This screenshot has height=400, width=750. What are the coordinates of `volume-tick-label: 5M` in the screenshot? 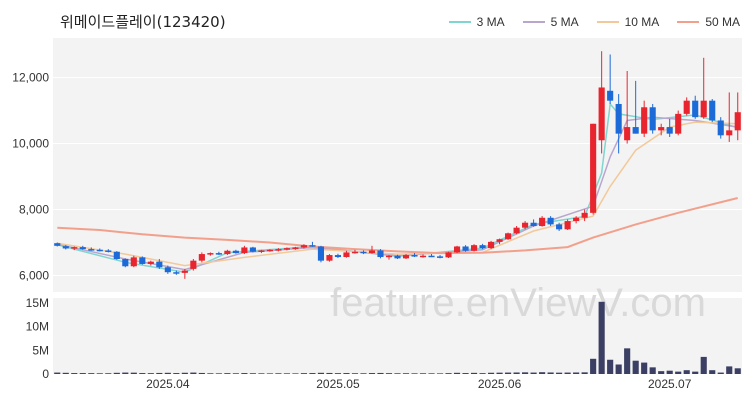 It's located at (40, 350).